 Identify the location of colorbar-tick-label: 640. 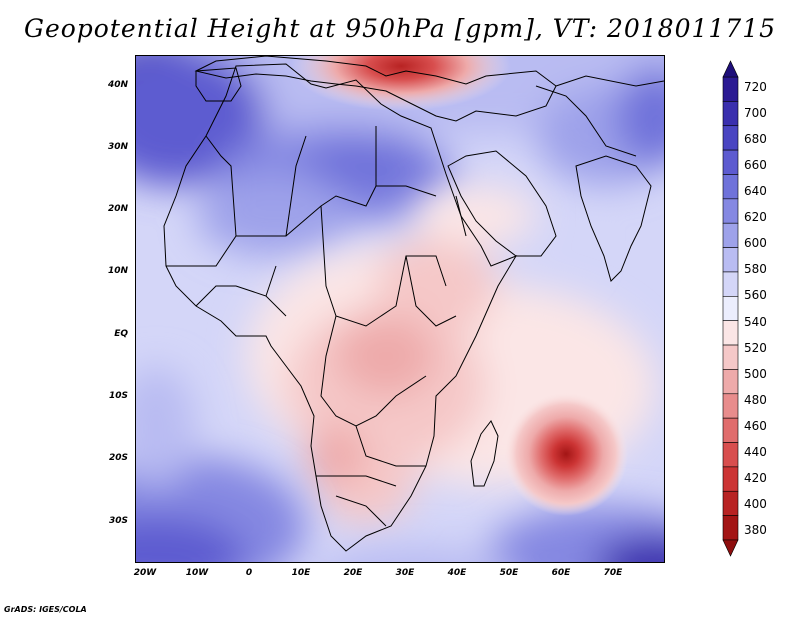
(755, 191).